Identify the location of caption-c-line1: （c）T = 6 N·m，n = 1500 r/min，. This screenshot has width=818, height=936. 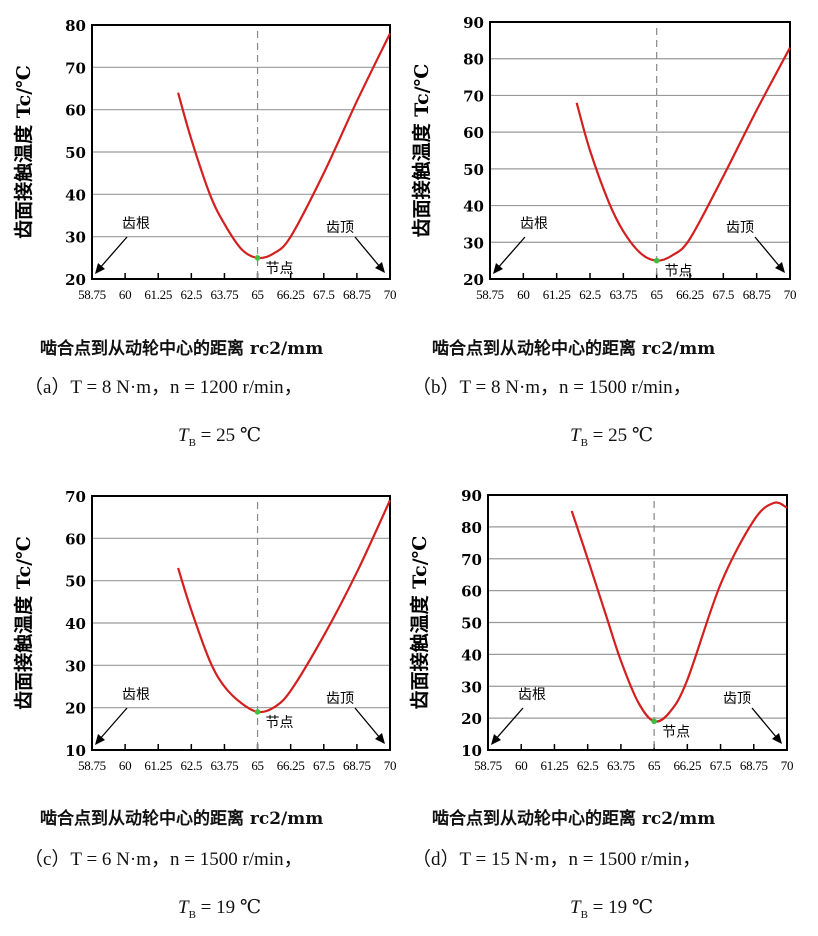
(163, 859).